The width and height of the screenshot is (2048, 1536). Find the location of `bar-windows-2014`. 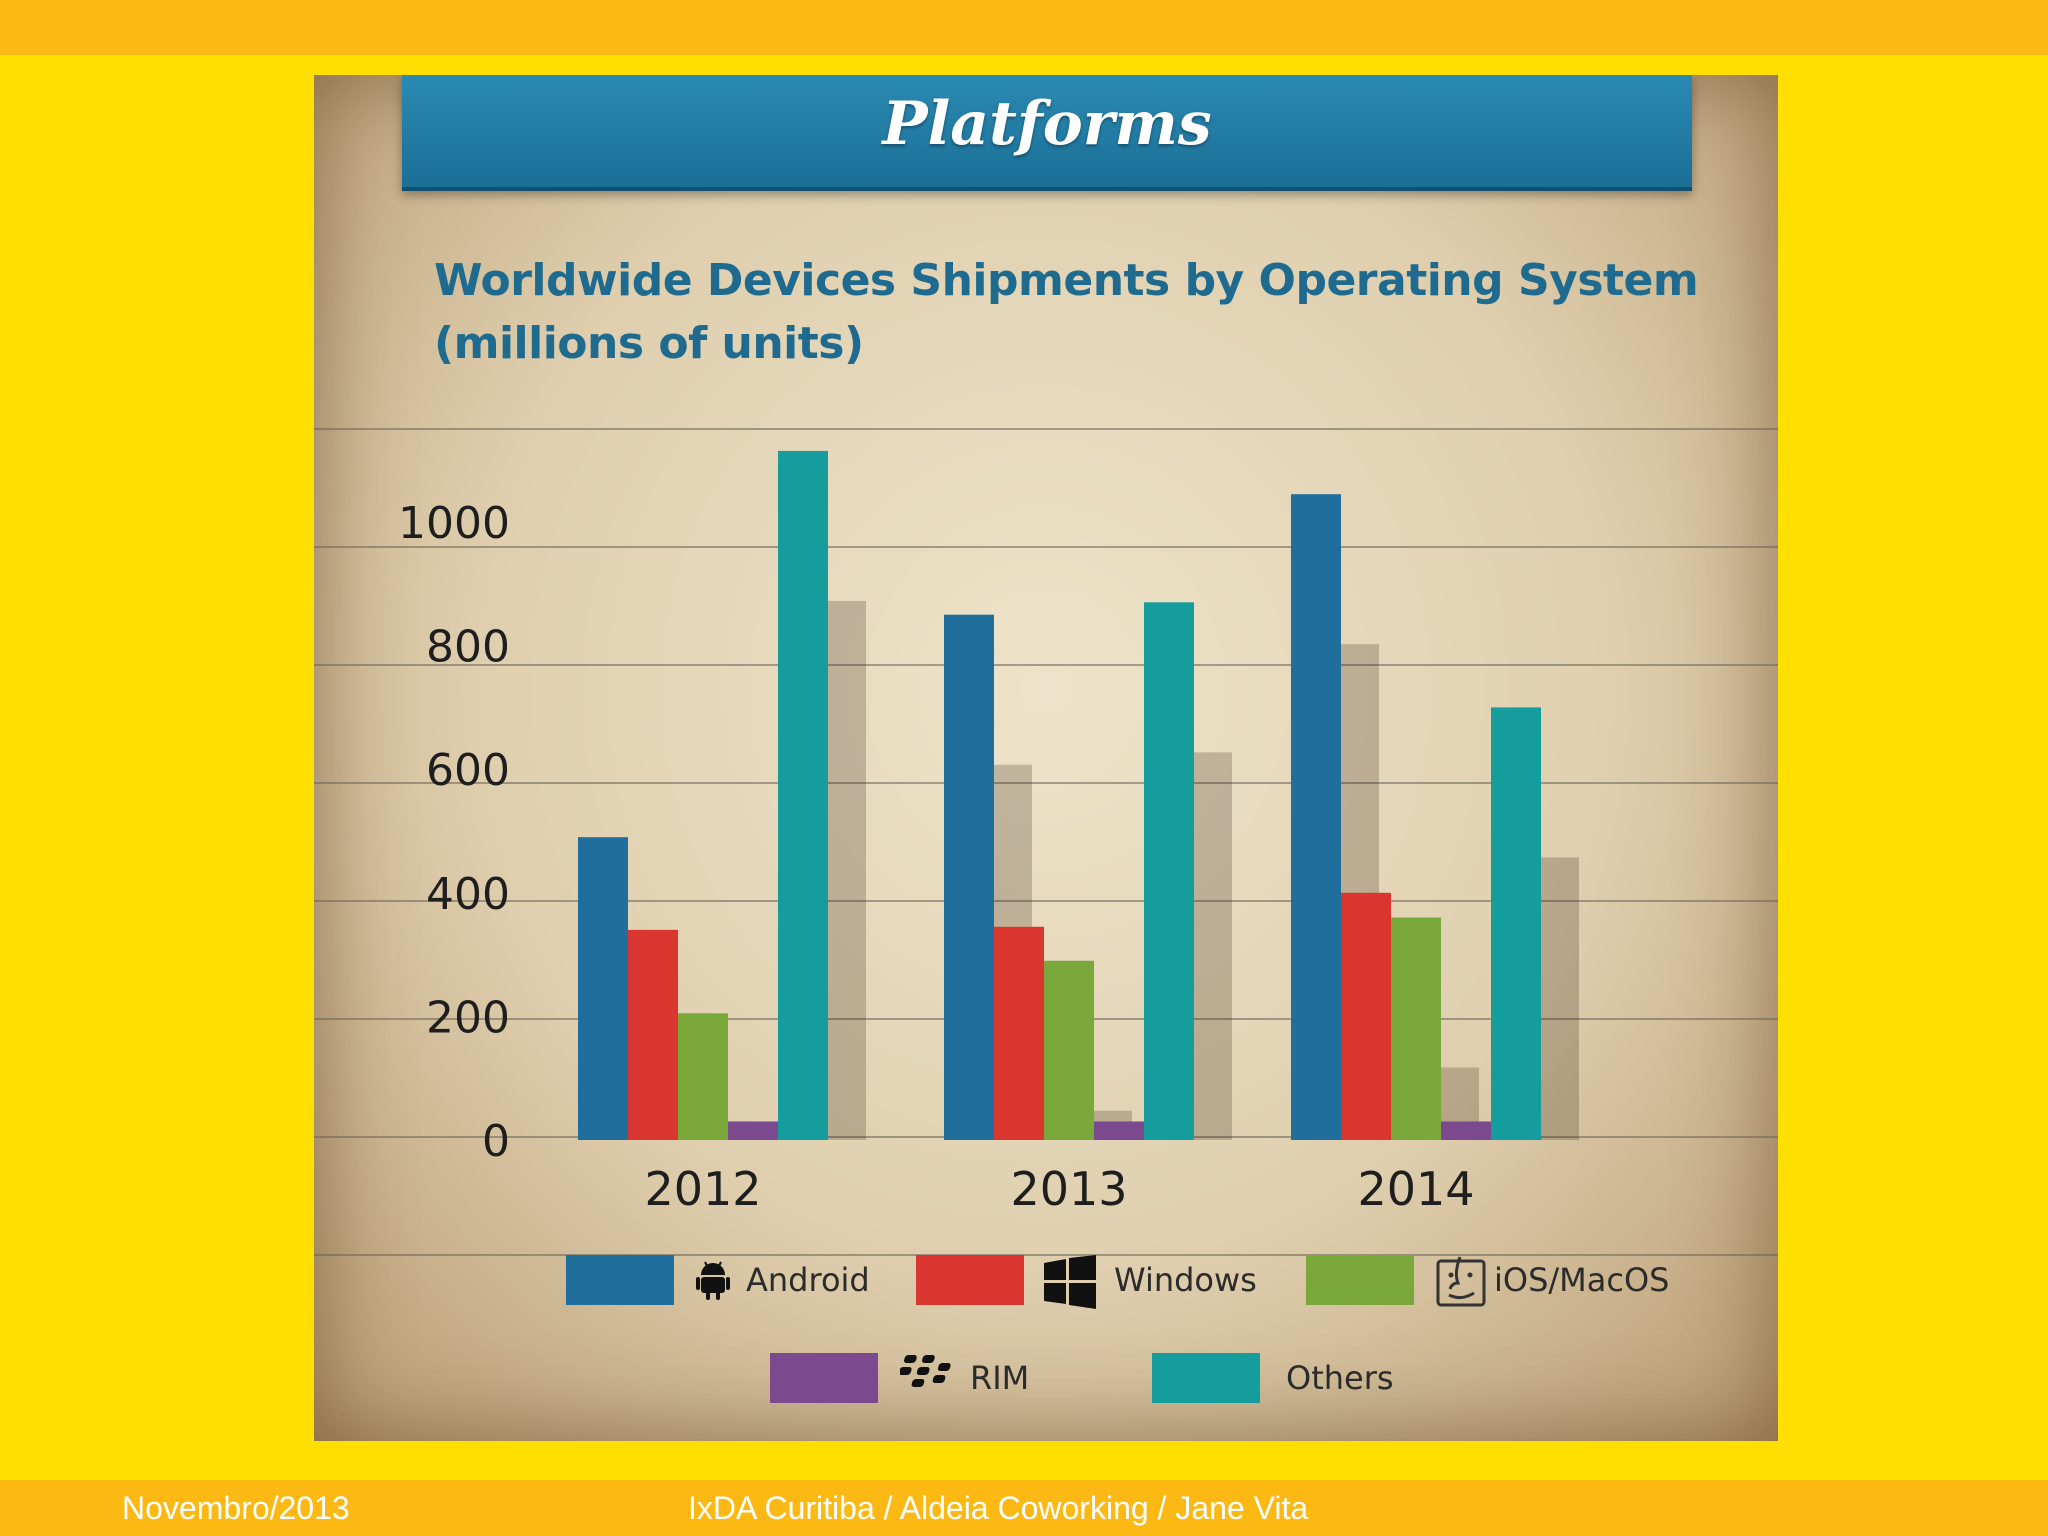

bar-windows-2014 is located at coordinates (1366, 1016).